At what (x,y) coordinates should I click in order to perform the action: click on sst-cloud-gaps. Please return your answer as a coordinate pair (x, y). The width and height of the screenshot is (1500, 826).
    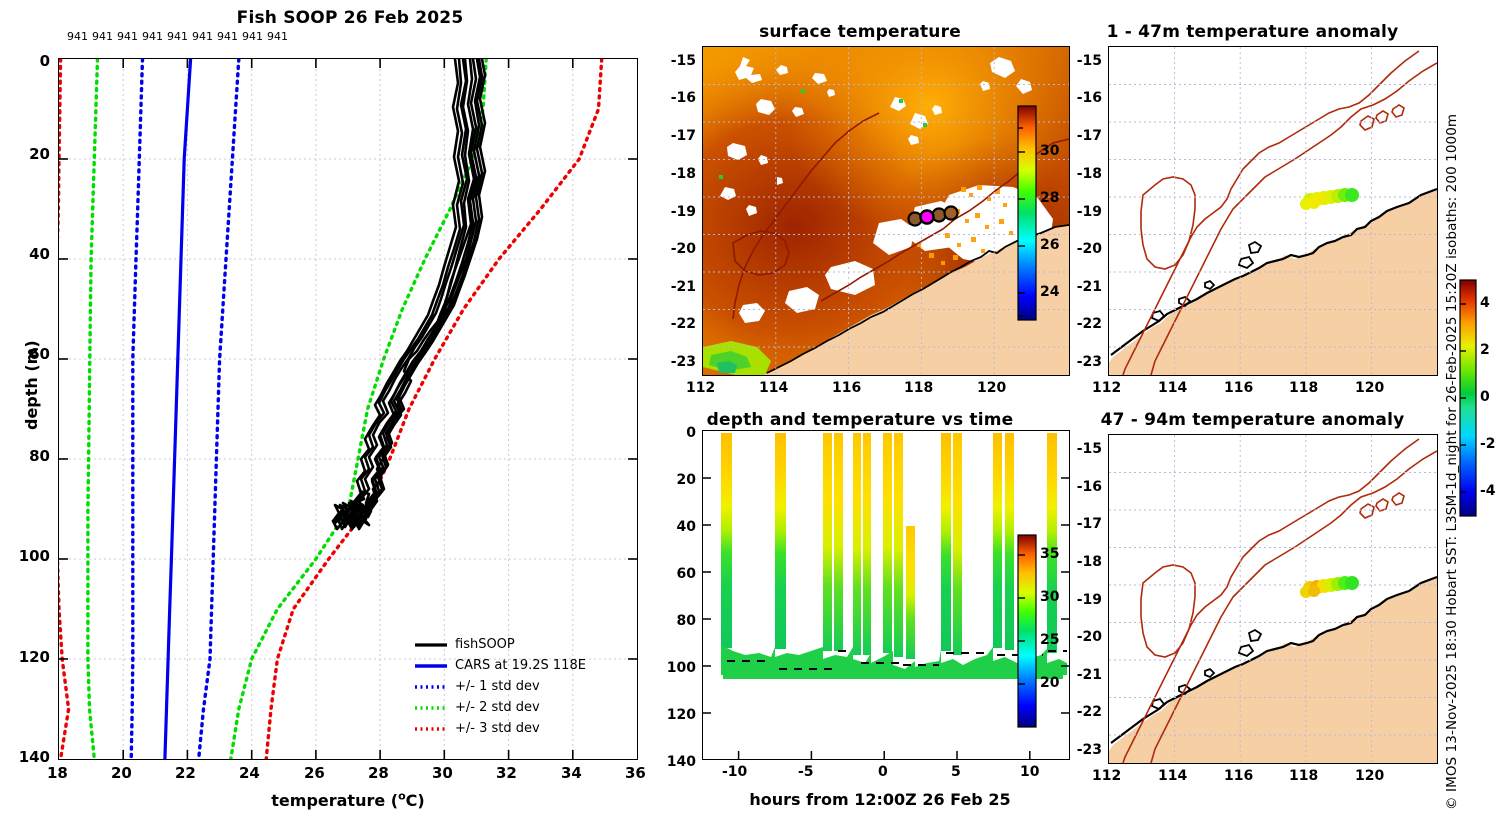
    Looking at the image, I should click on (886, 190).